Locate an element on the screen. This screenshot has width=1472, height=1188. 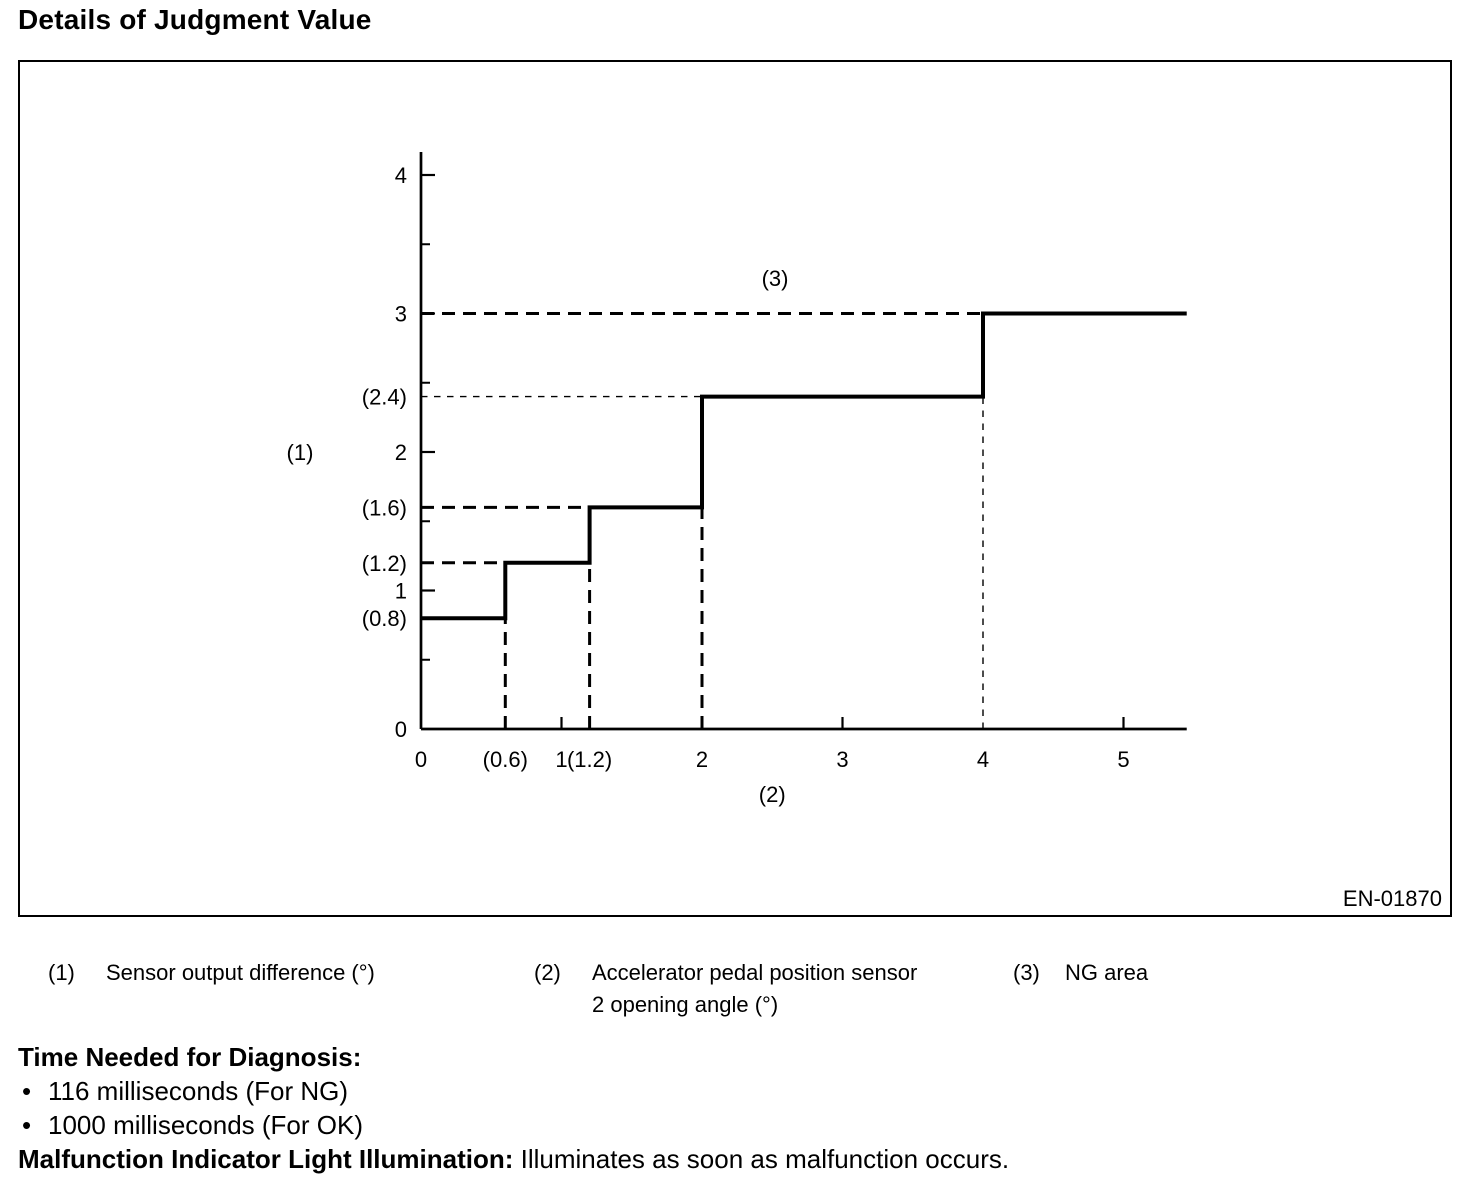
y-tick-label: 4 is located at coordinates (401, 175).